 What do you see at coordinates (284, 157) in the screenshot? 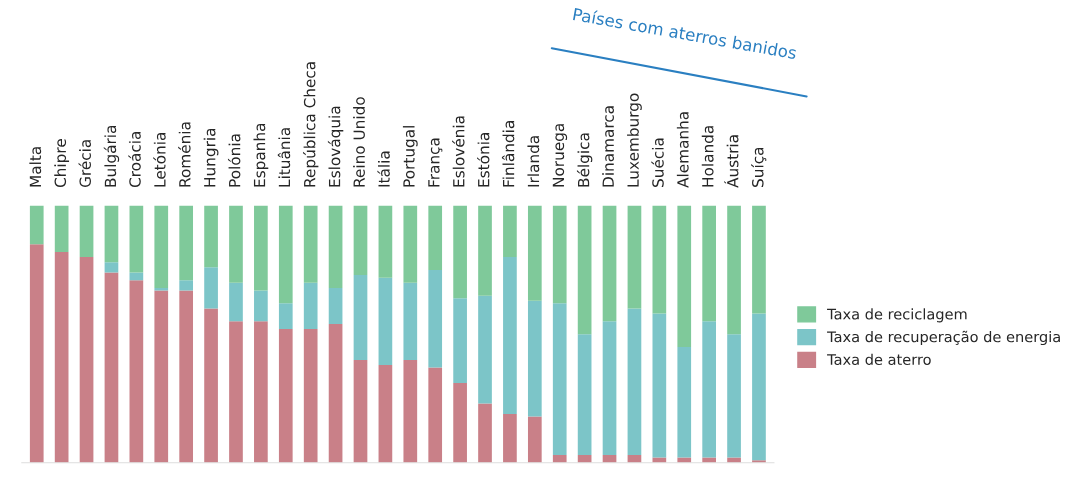
I see `x-tick-label: Lituânia` at bounding box center [284, 157].